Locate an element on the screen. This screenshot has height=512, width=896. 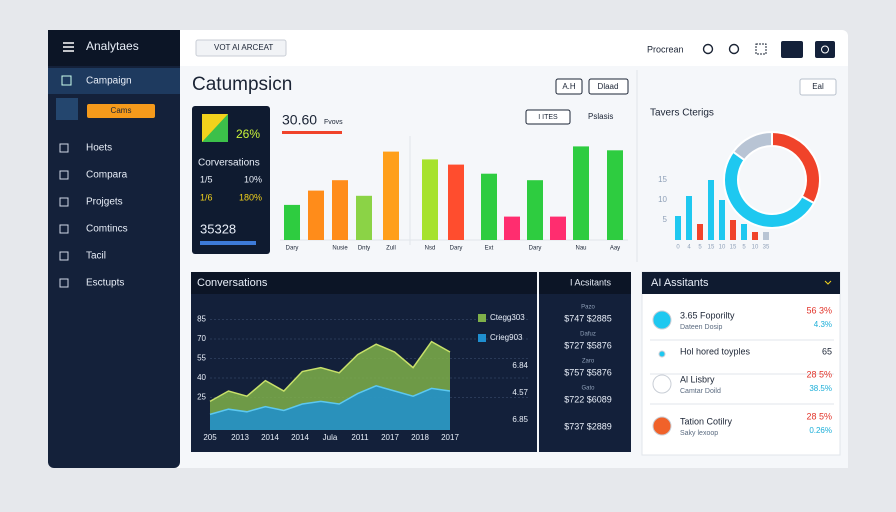
nav-item: Tacil is located at coordinates (96, 256).